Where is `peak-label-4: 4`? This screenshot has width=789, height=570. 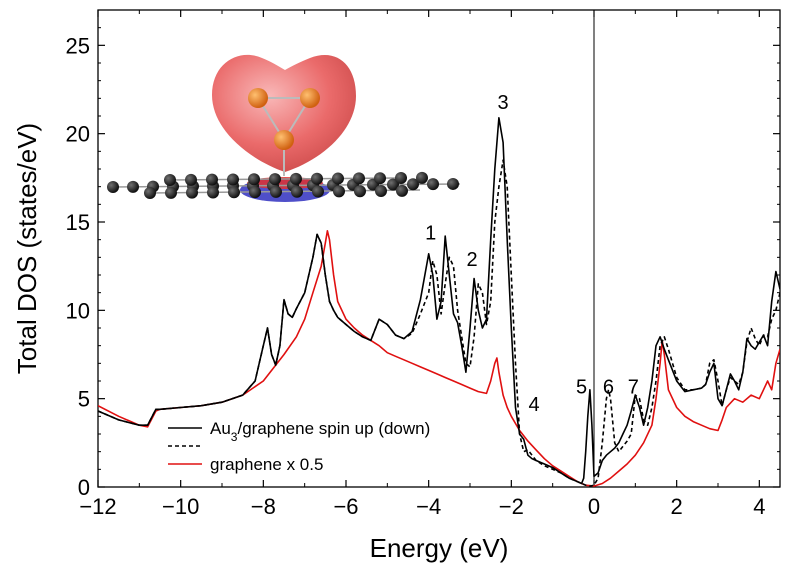 peak-label-4: 4 is located at coordinates (534, 405).